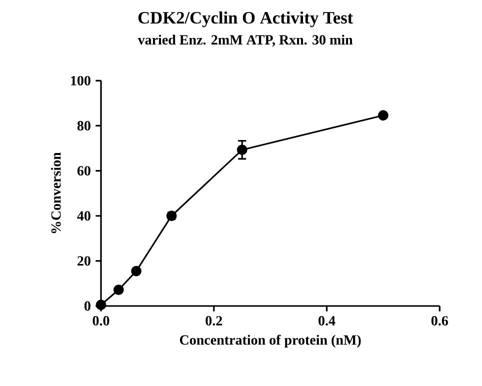 Image resolution: width=482 pixels, height=386 pixels. I want to click on y-tick-label: 80, so click(83, 125).